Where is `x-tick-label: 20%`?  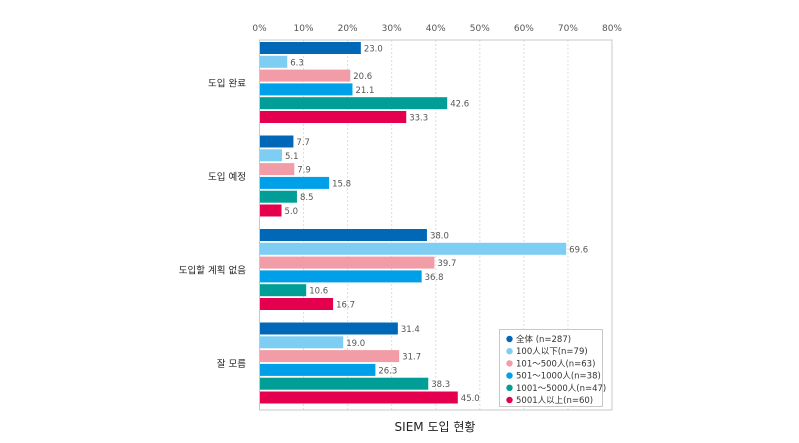 x-tick-label: 20% is located at coordinates (348, 29).